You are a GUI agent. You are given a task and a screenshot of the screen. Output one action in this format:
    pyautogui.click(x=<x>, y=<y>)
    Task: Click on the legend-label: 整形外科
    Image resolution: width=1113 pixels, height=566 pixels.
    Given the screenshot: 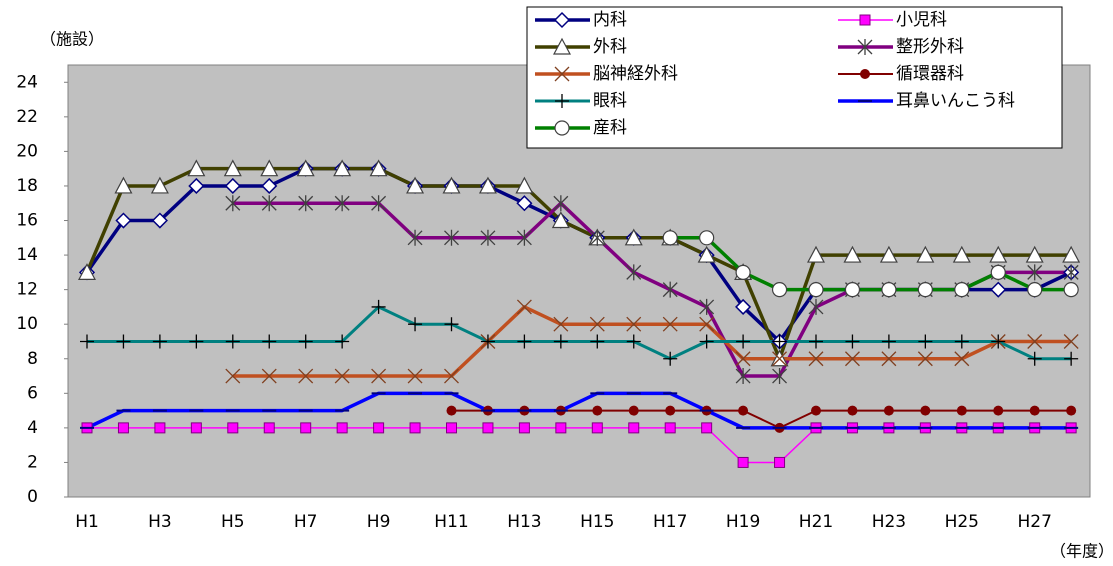 What is the action you would take?
    pyautogui.click(x=930, y=47)
    